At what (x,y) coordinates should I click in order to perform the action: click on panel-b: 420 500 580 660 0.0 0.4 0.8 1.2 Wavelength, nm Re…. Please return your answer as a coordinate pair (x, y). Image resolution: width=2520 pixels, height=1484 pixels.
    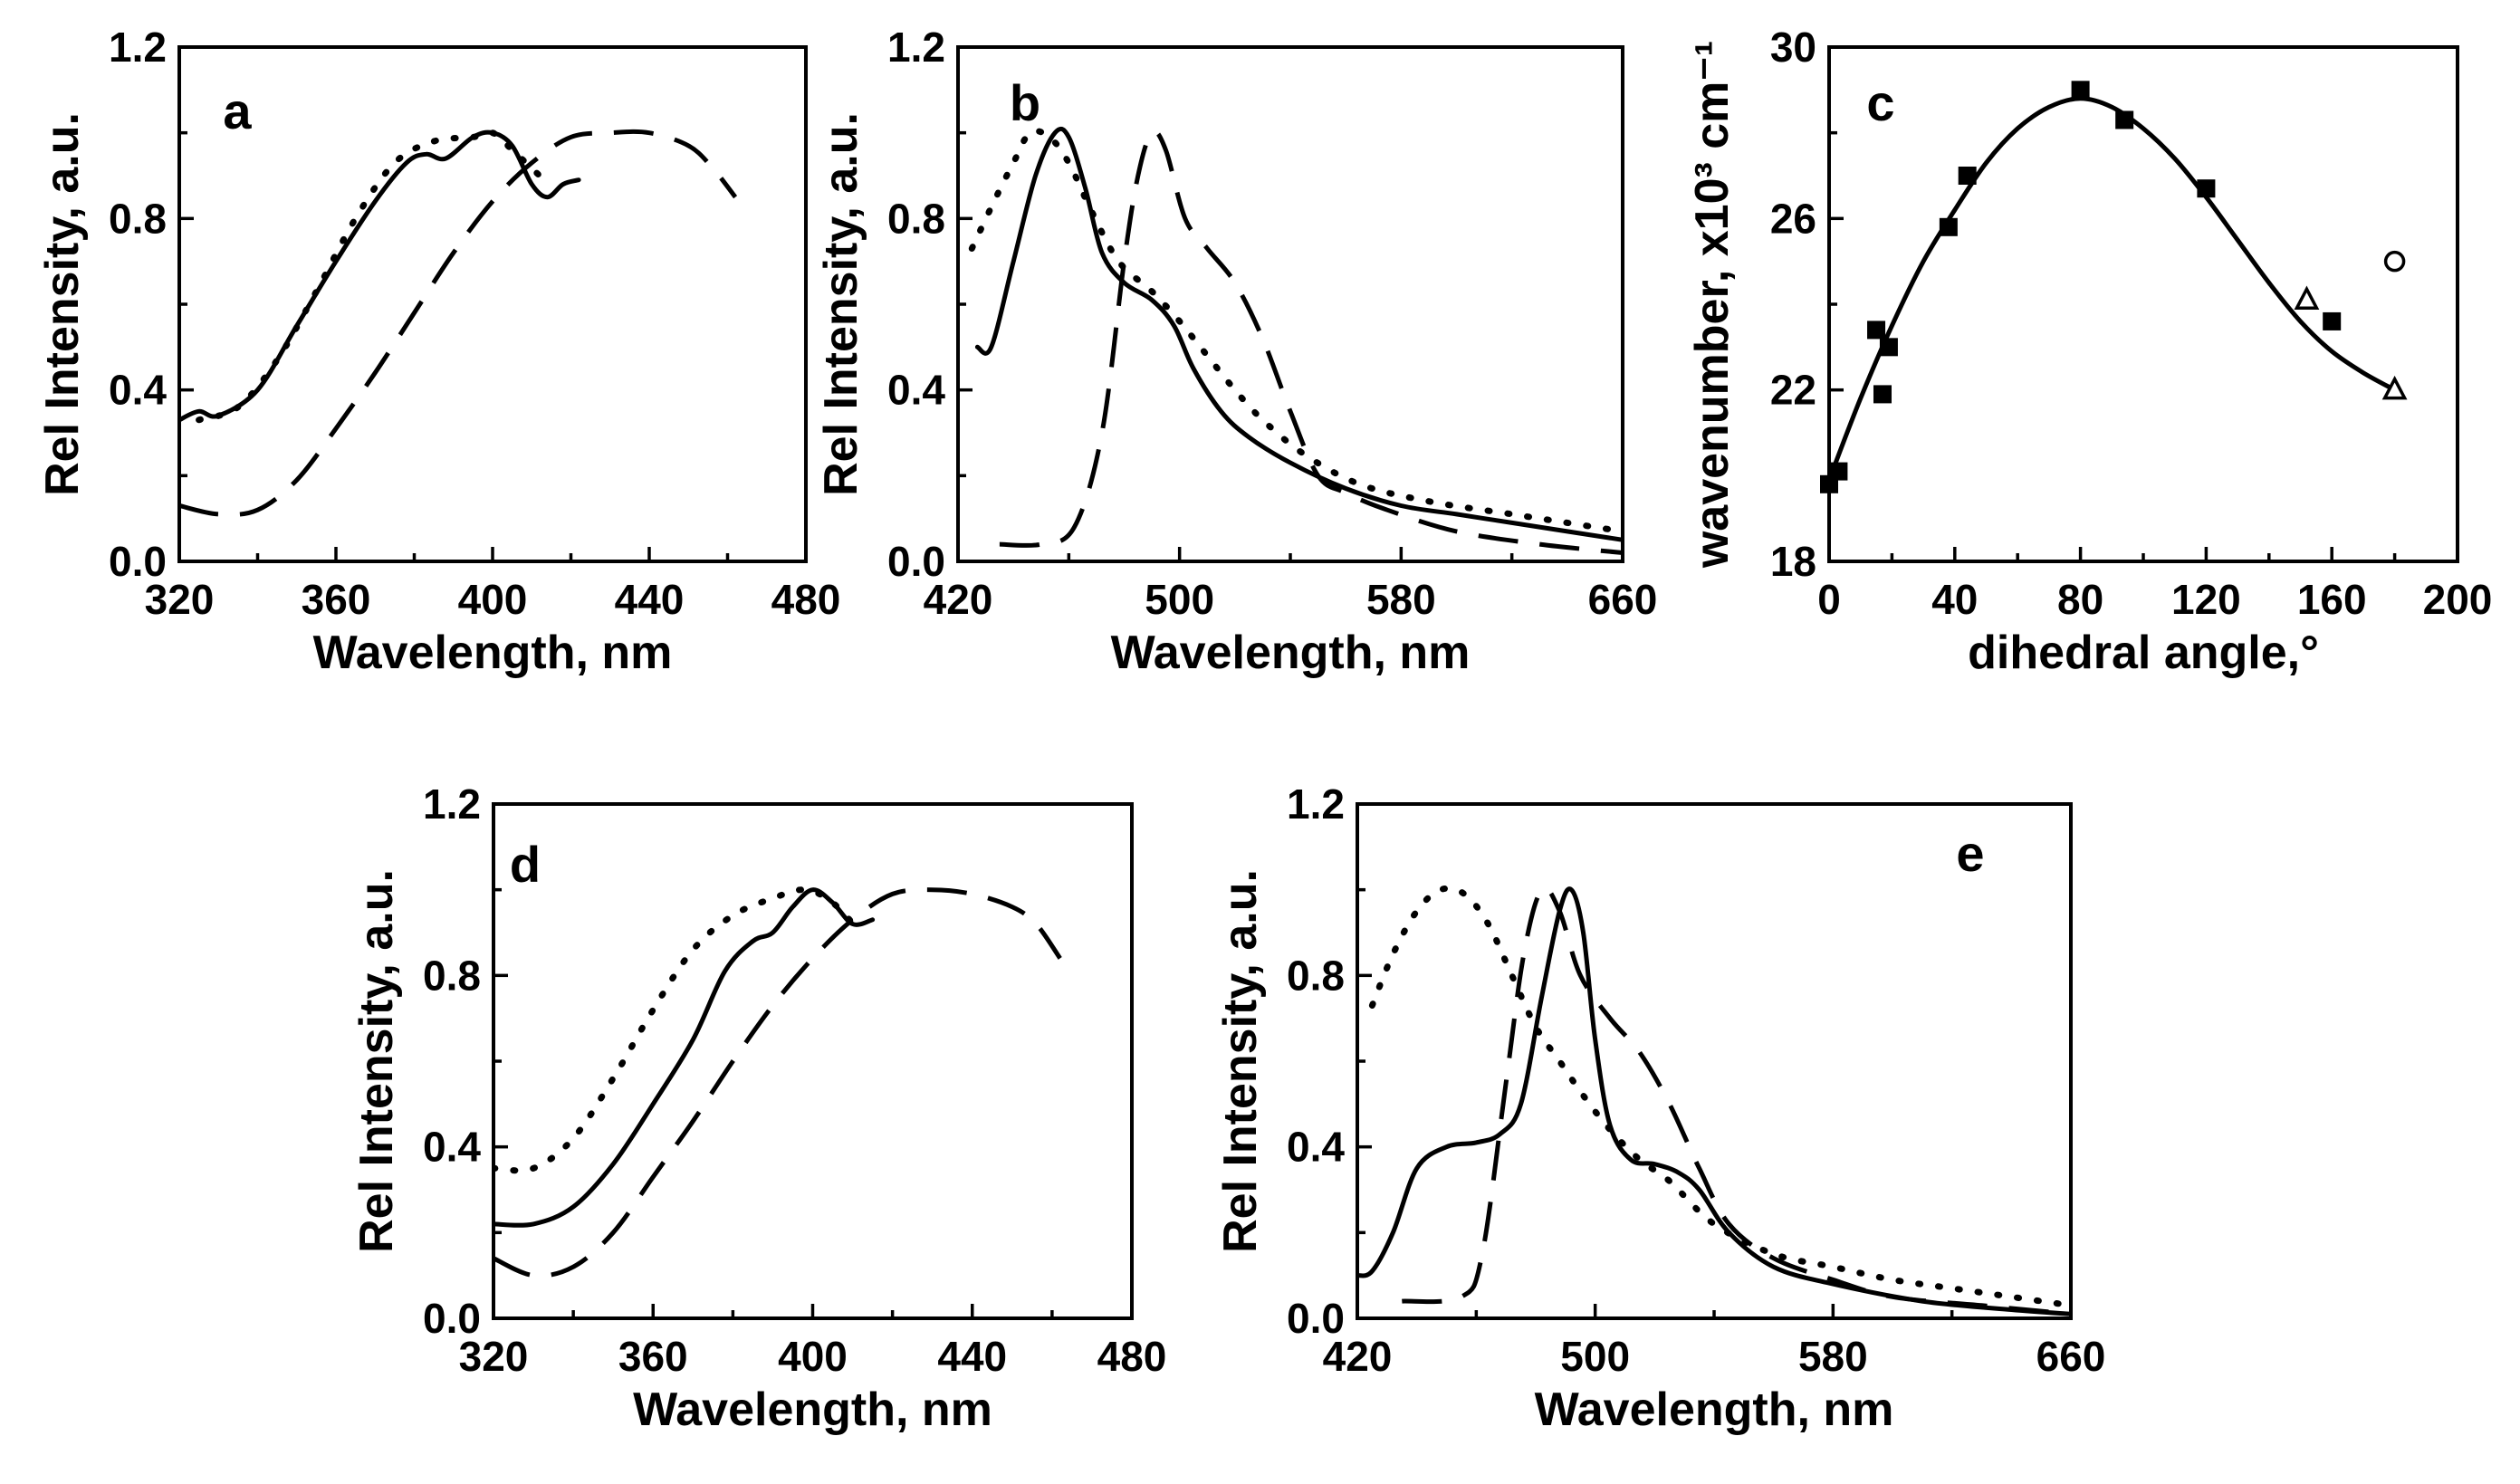
    Looking at the image, I should click on (1236, 351).